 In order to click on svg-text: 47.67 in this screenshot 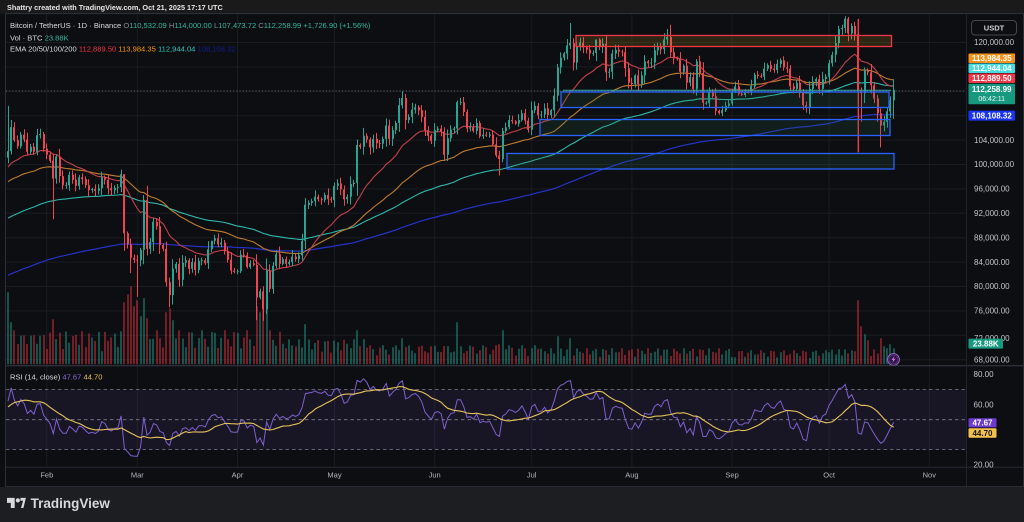, I will do `click(982, 423)`.